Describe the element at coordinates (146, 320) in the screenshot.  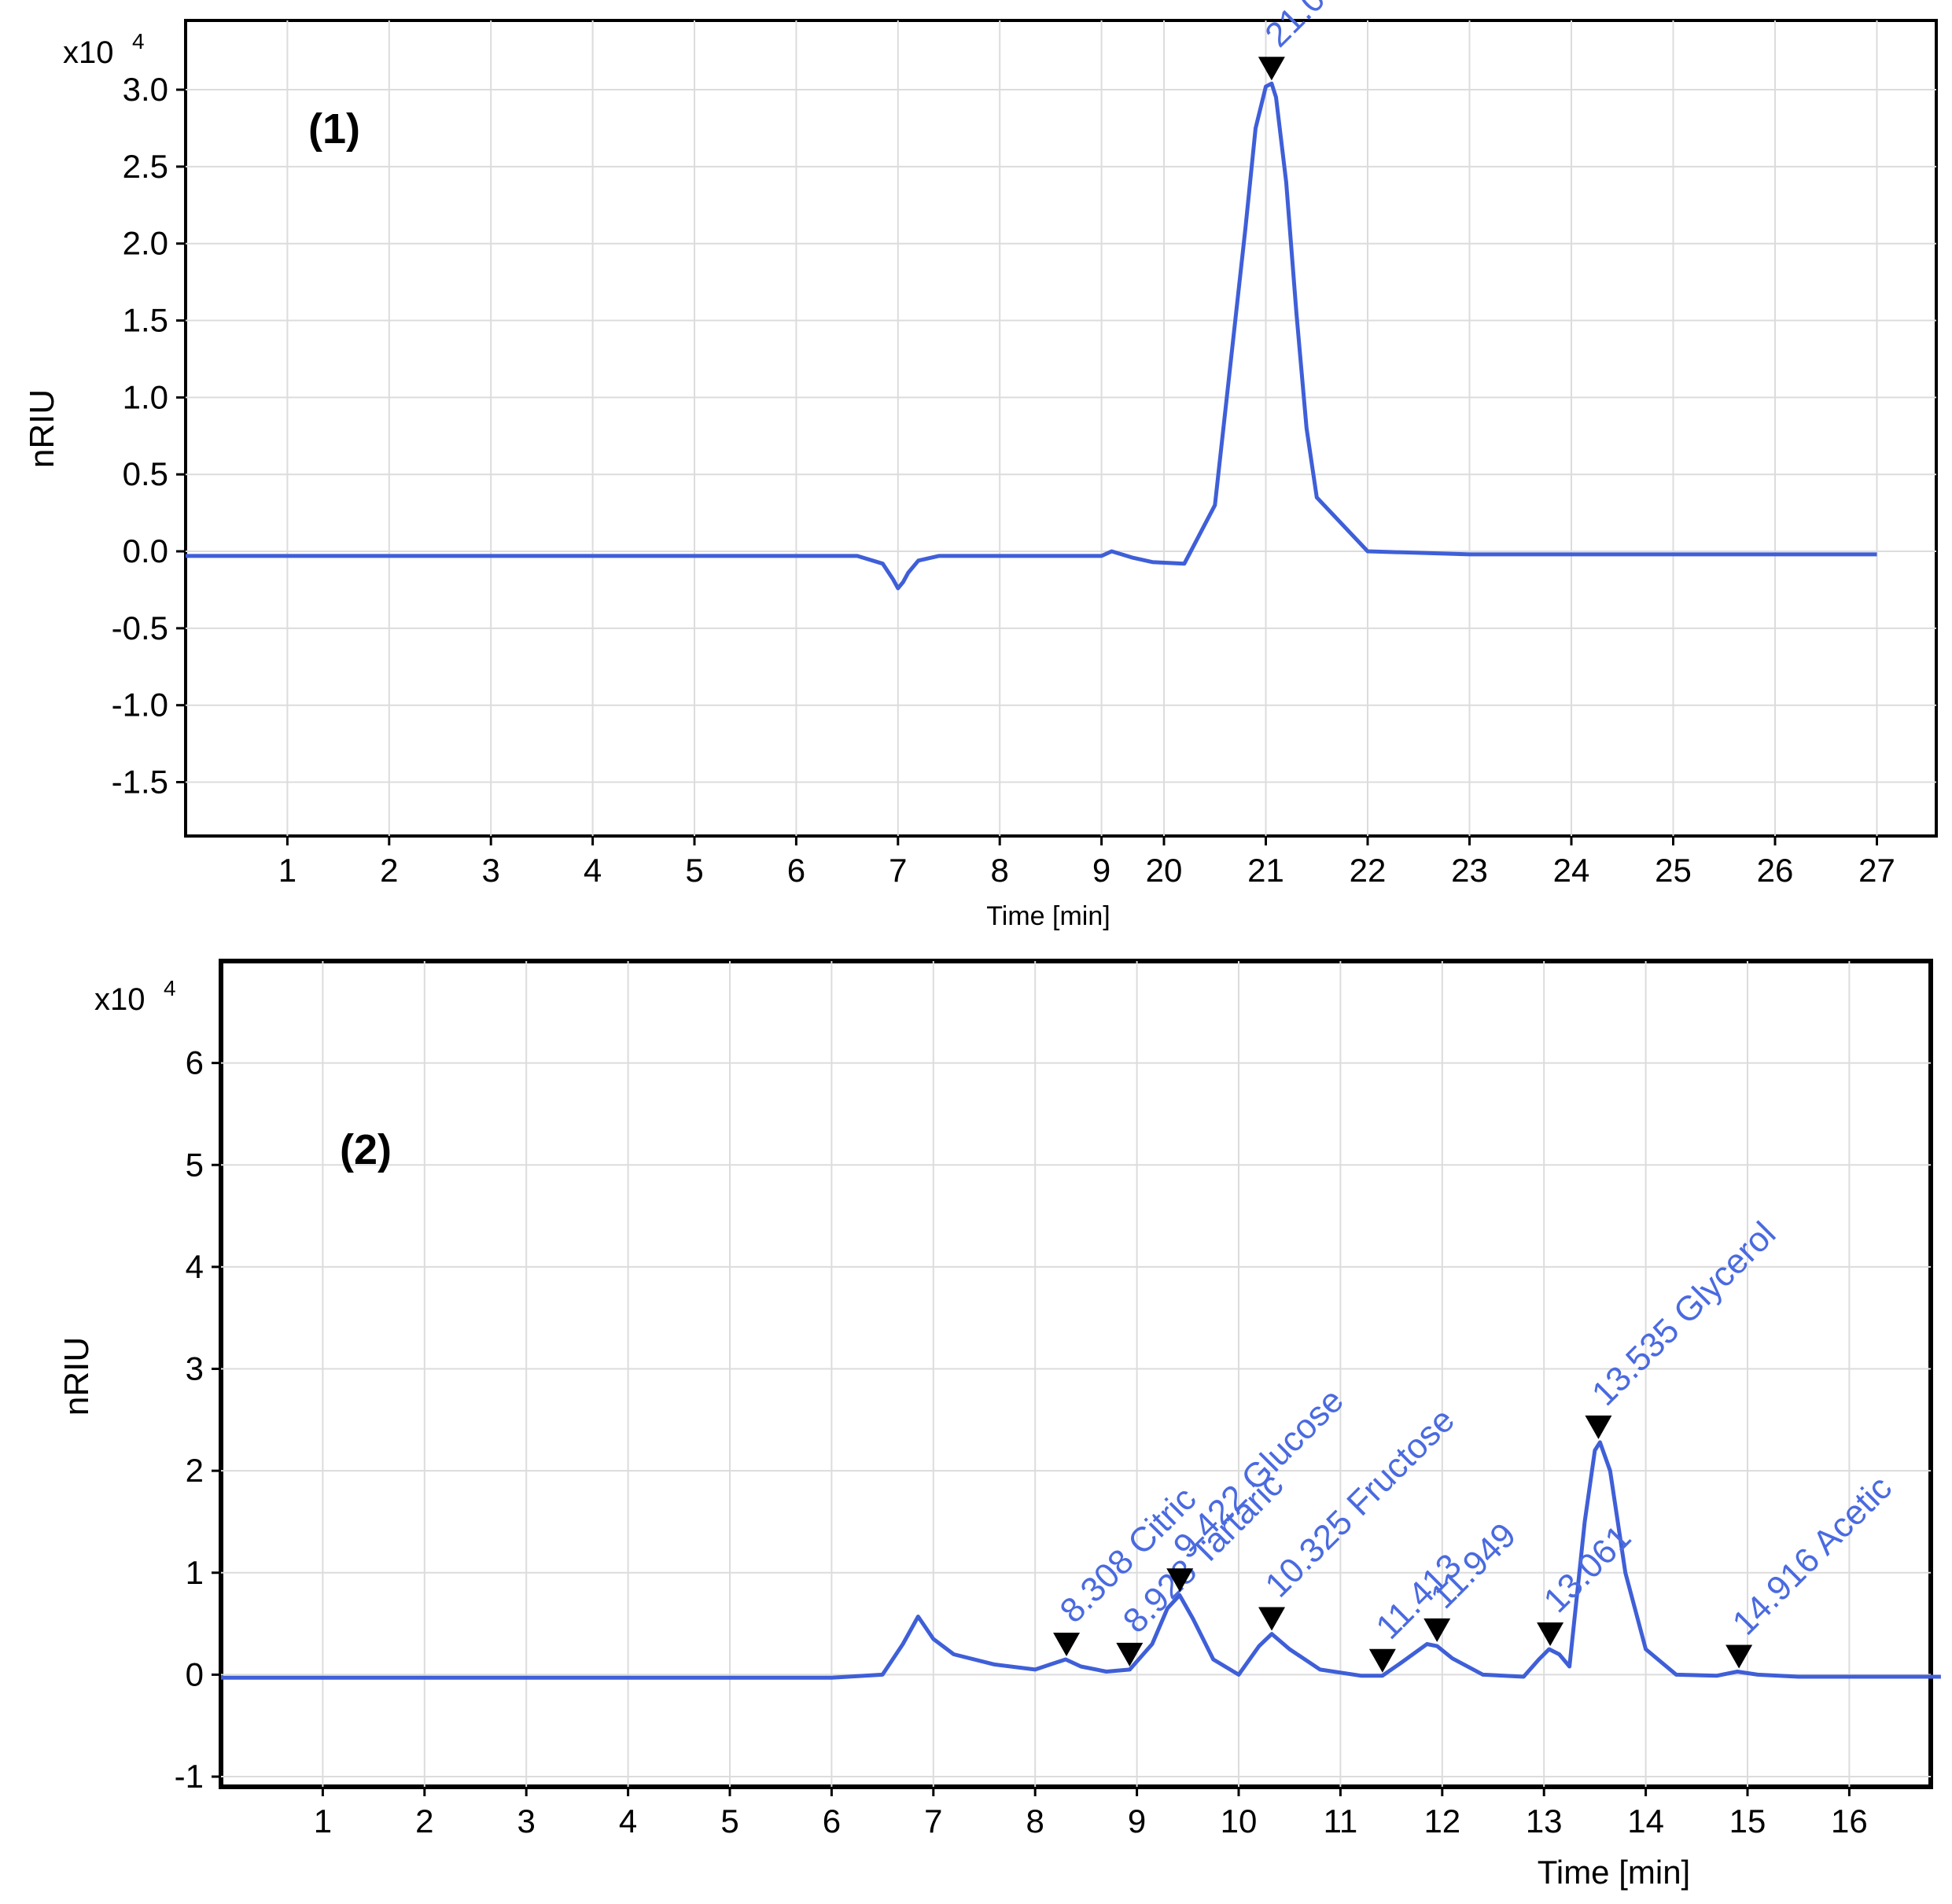
I see `y-tick-label: 1.5` at that location.